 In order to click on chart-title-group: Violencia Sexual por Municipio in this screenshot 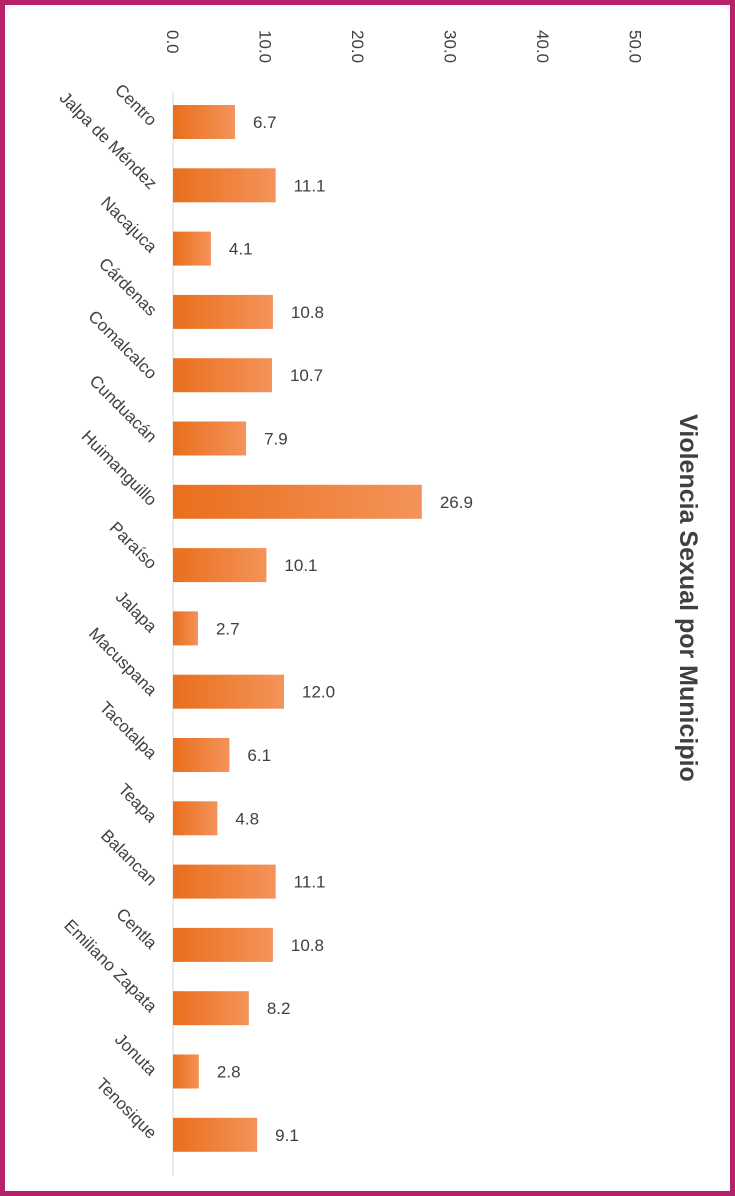, I will do `click(688, 598)`.